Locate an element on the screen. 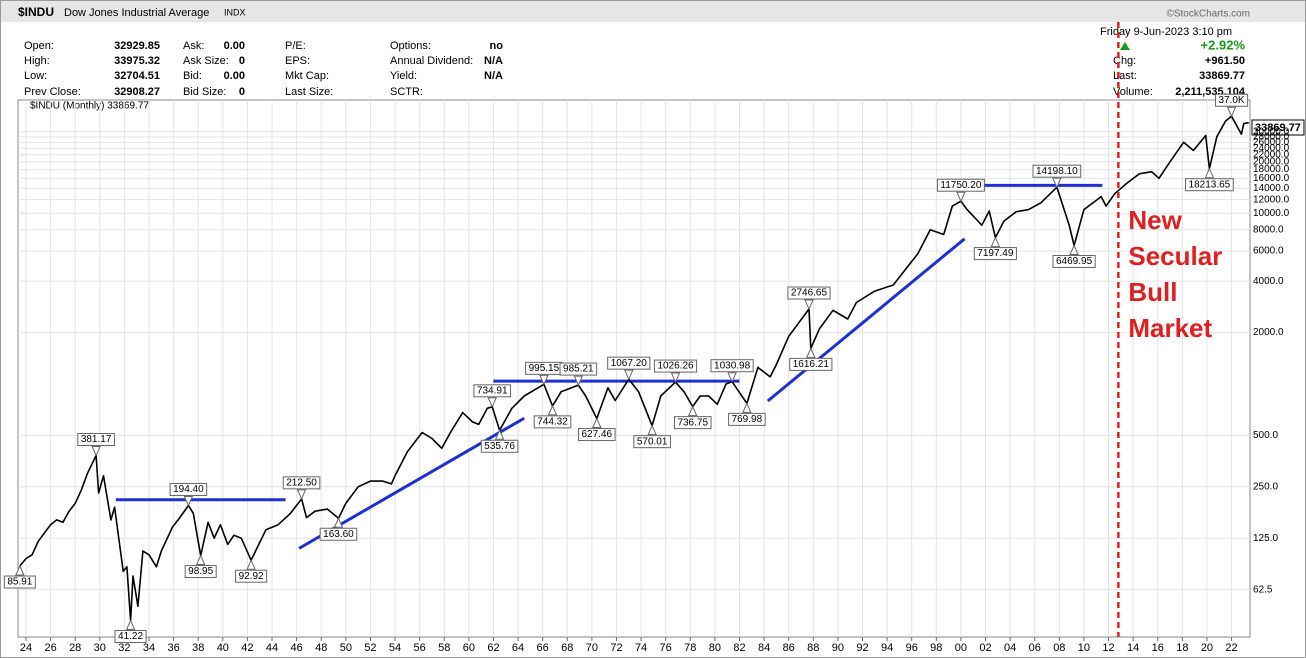 The height and width of the screenshot is (658, 1306). up-arrow is located at coordinates (1125, 46).